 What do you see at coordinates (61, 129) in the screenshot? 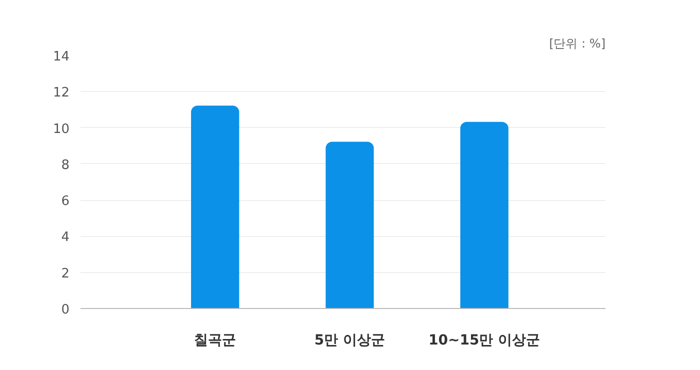
I see `y-tick-label: 10` at bounding box center [61, 129].